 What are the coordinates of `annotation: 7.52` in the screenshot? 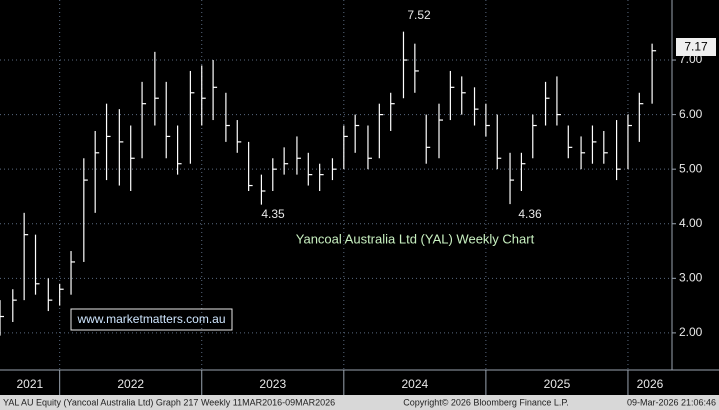 It's located at (419, 15).